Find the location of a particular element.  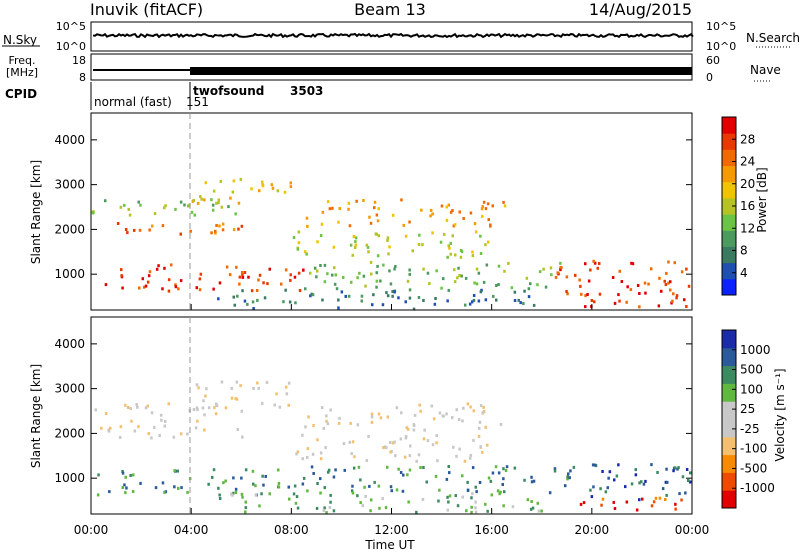

nsky-tick-bottom: 10^0 is located at coordinates (71, 46).